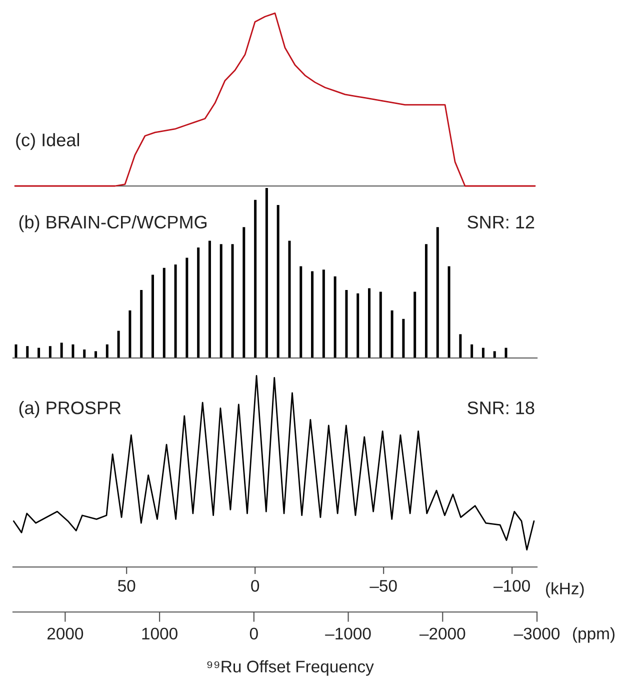 This screenshot has width=624, height=678. What do you see at coordinates (565, 590) in the screenshot?
I see `x-axis-title: (kHz)` at bounding box center [565, 590].